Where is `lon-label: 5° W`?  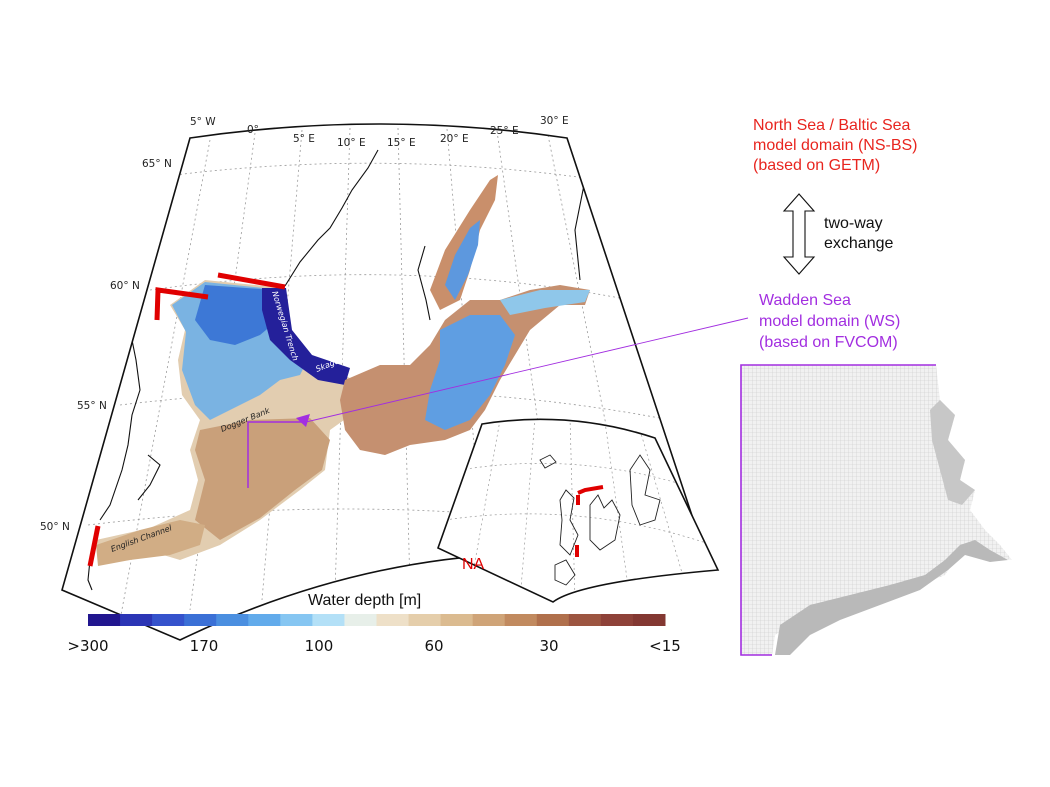 lon-label: 5° W is located at coordinates (203, 122).